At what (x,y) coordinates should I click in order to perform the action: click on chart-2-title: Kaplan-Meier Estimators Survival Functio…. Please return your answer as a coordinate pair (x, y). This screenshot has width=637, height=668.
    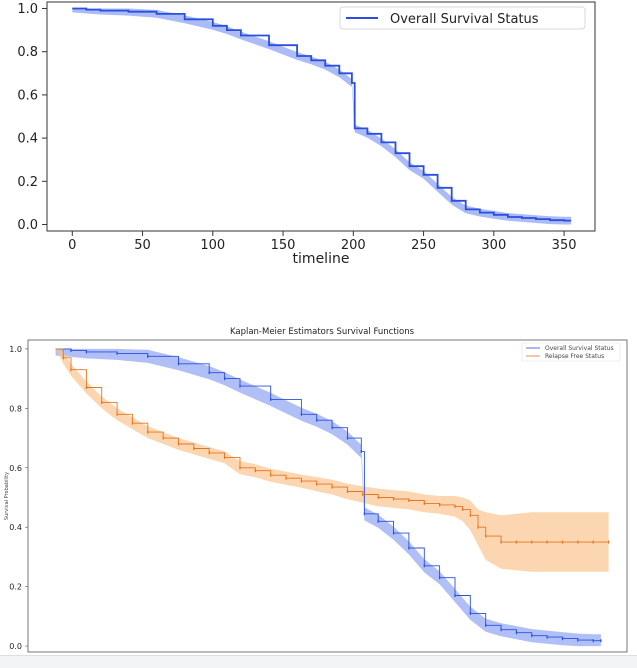
    Looking at the image, I should click on (322, 332).